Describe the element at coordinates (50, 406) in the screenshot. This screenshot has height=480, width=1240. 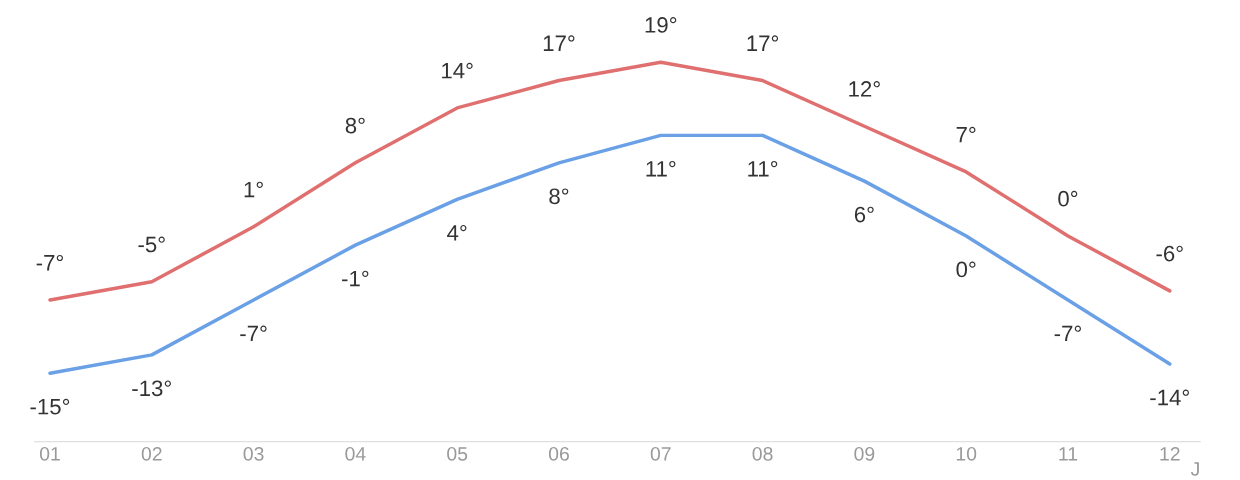
I see `data-label: -15°` at that location.